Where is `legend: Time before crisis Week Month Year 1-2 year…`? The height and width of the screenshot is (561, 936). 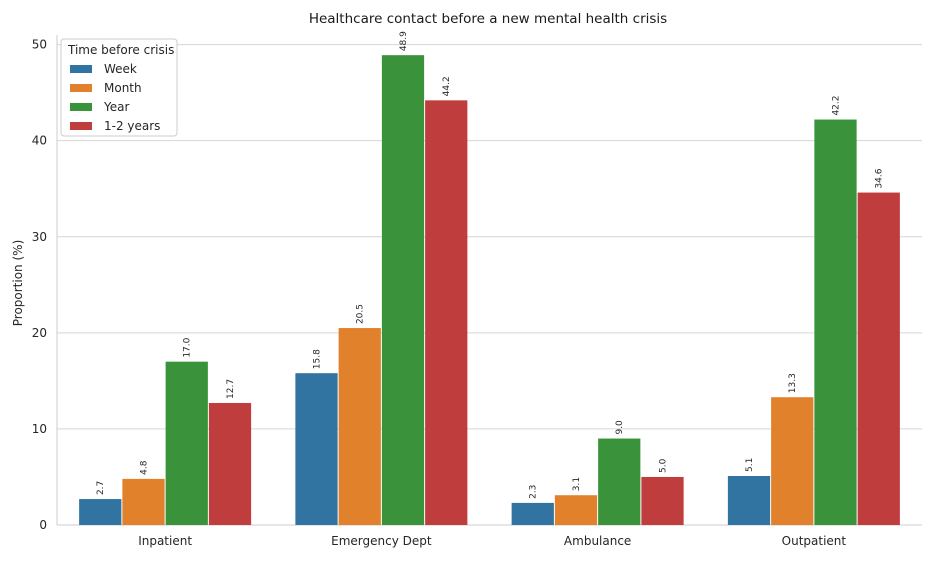 legend: Time before crisis Week Month Year 1-2 year… is located at coordinates (119, 87).